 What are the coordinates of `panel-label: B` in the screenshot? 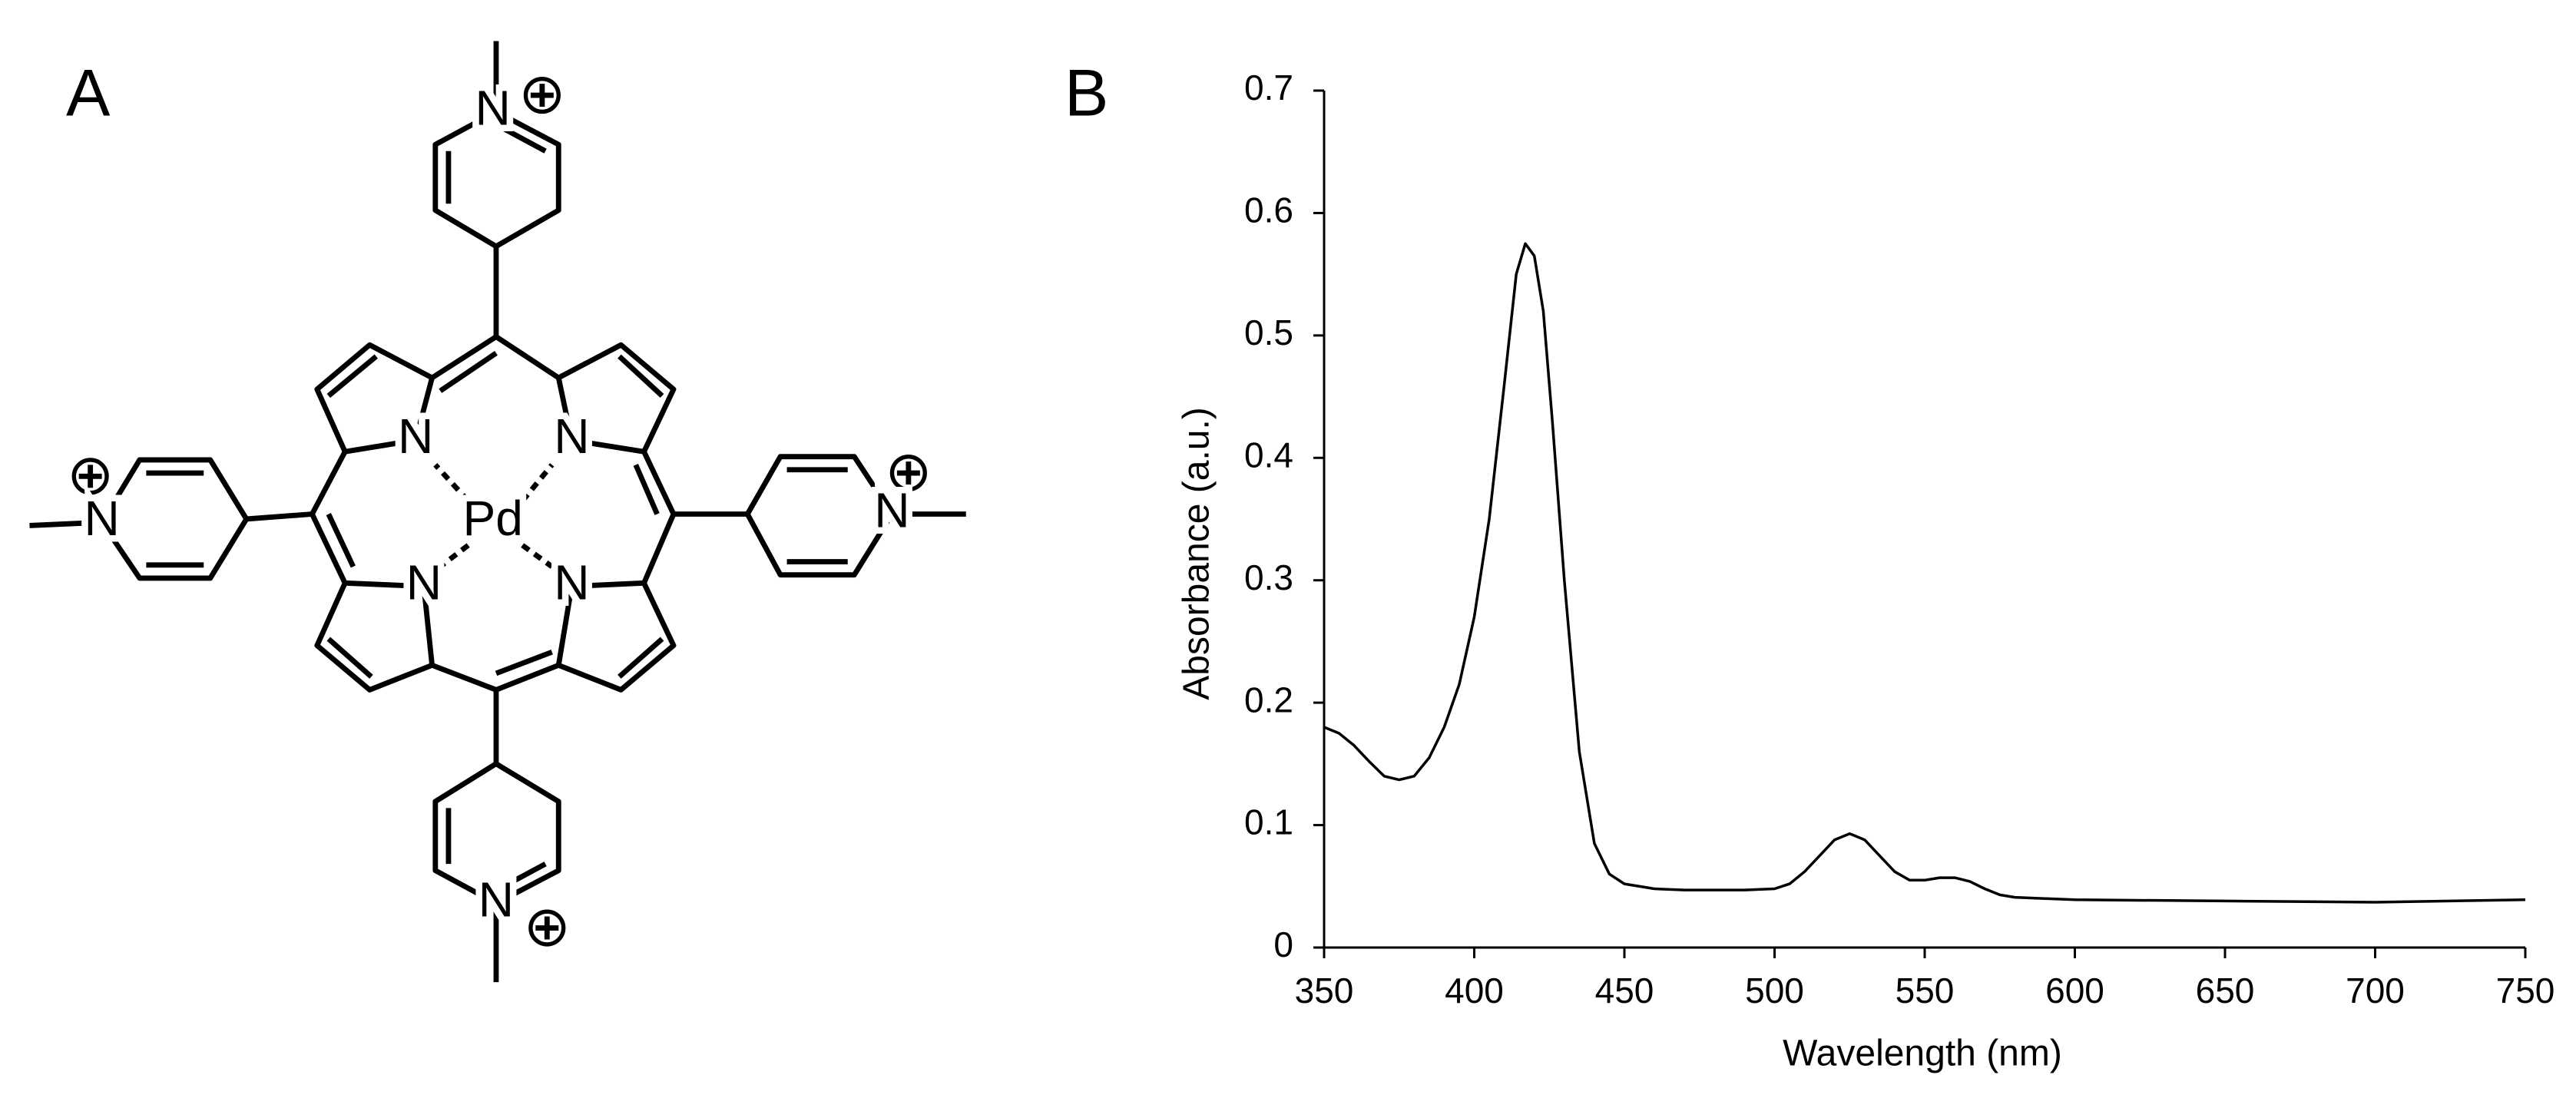 It's located at (1086, 94).